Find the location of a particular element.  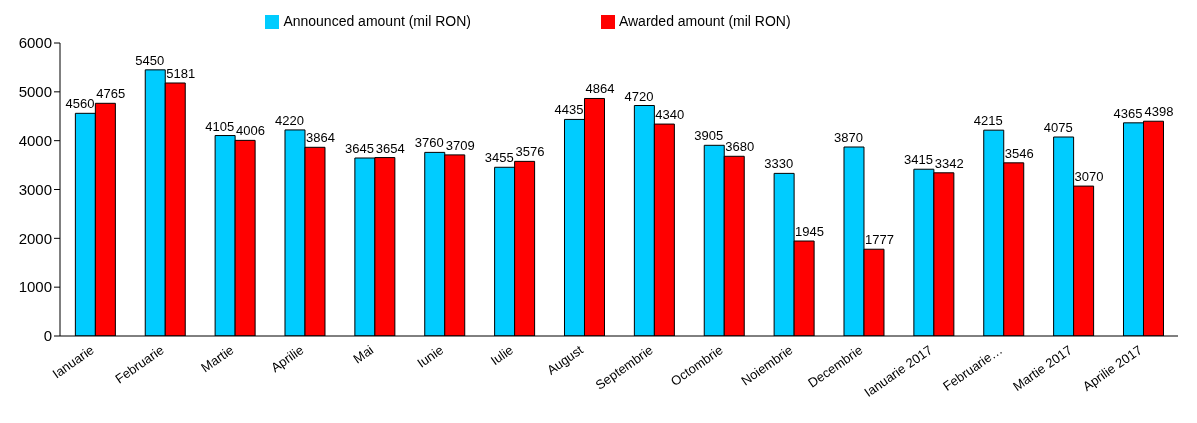

x-tick-label: Iulie is located at coordinates (501, 355).